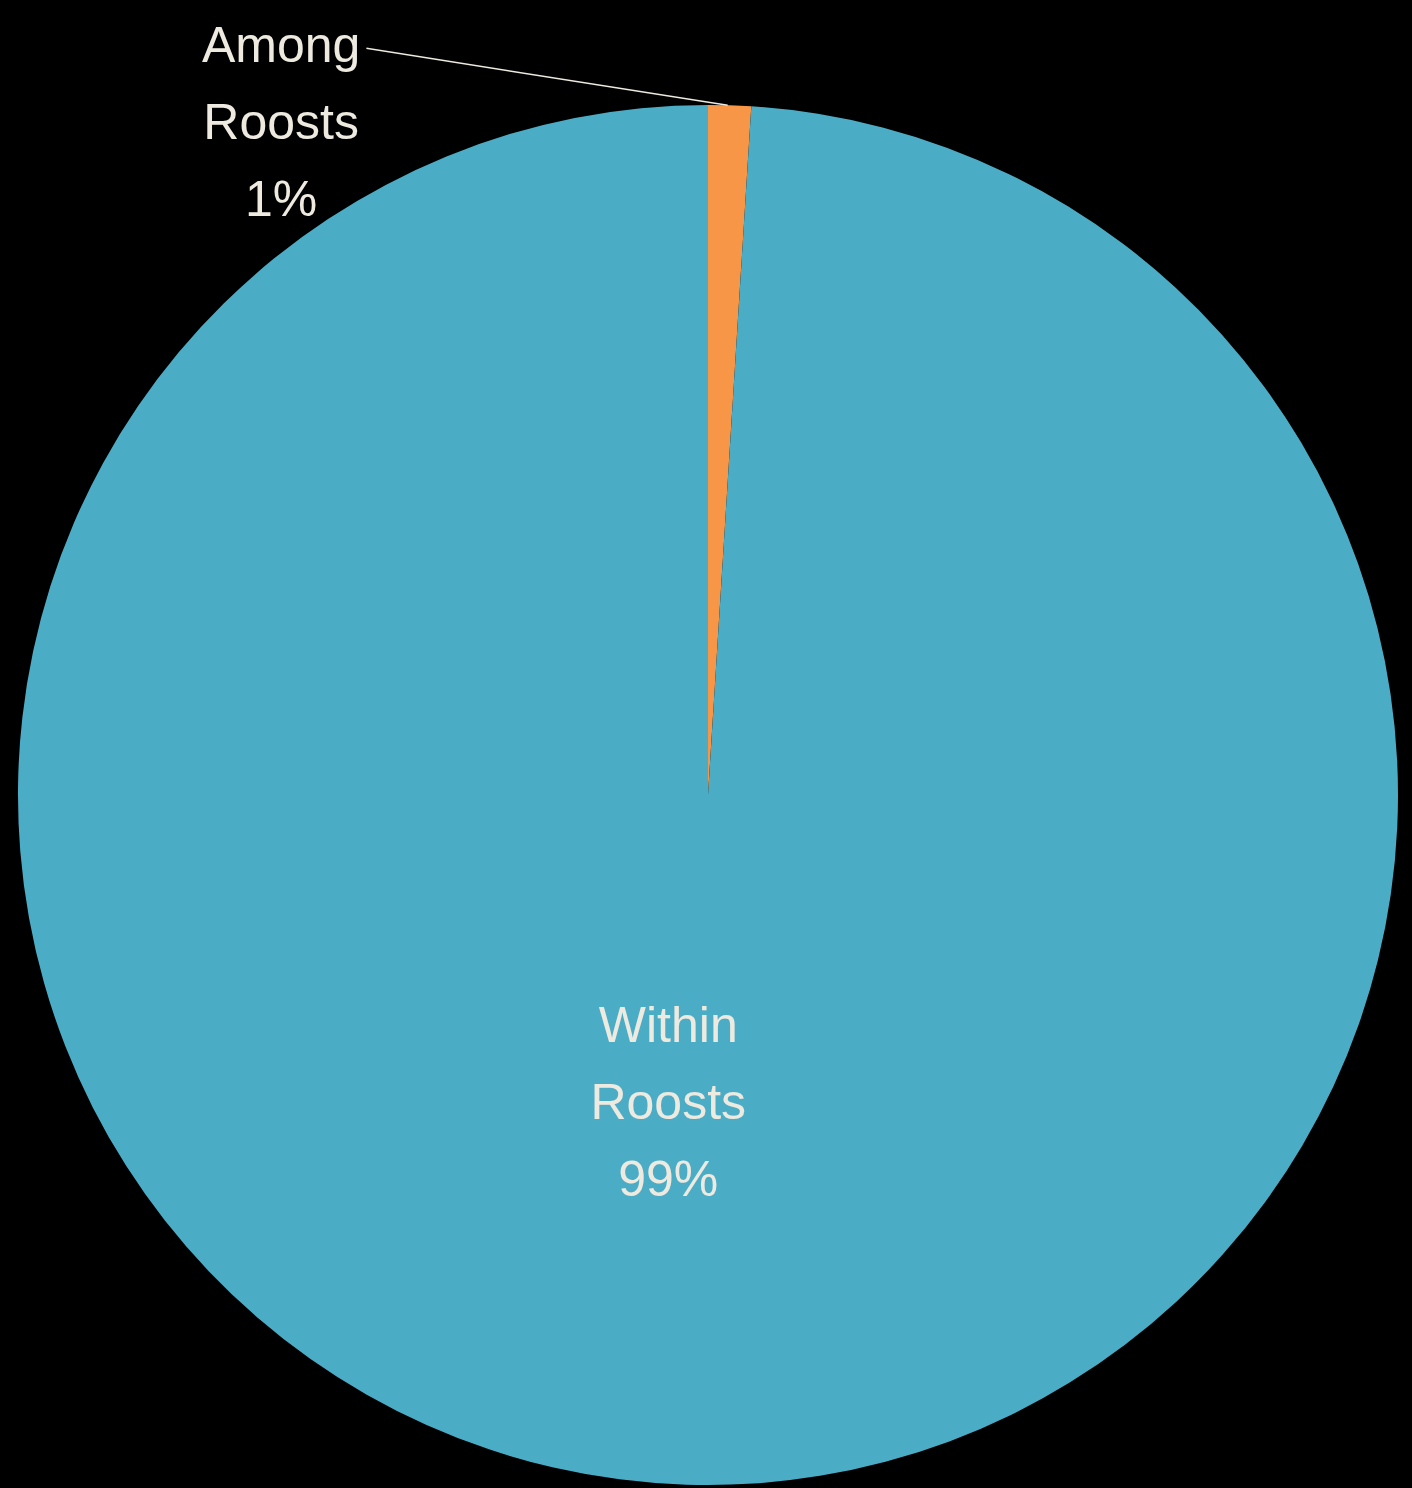 This screenshot has height=1488, width=1412. I want to click on data-label: 99%, so click(668, 1179).